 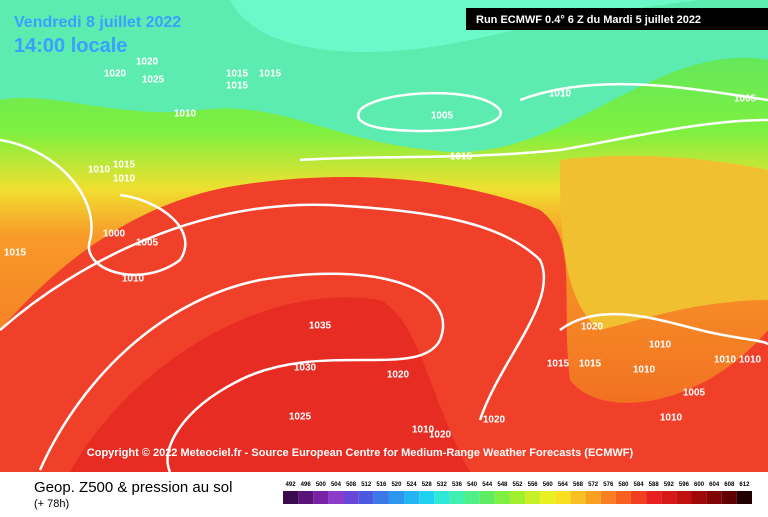 What do you see at coordinates (97, 22) in the screenshot?
I see `date: Vendredi 8 juillet 2022` at bounding box center [97, 22].